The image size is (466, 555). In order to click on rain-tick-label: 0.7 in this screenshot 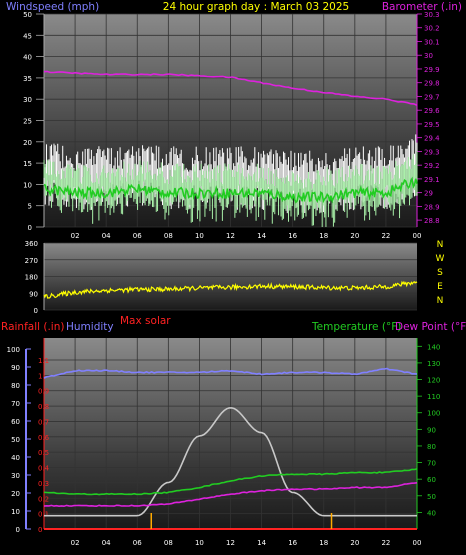, I will do `click(43, 422)`.